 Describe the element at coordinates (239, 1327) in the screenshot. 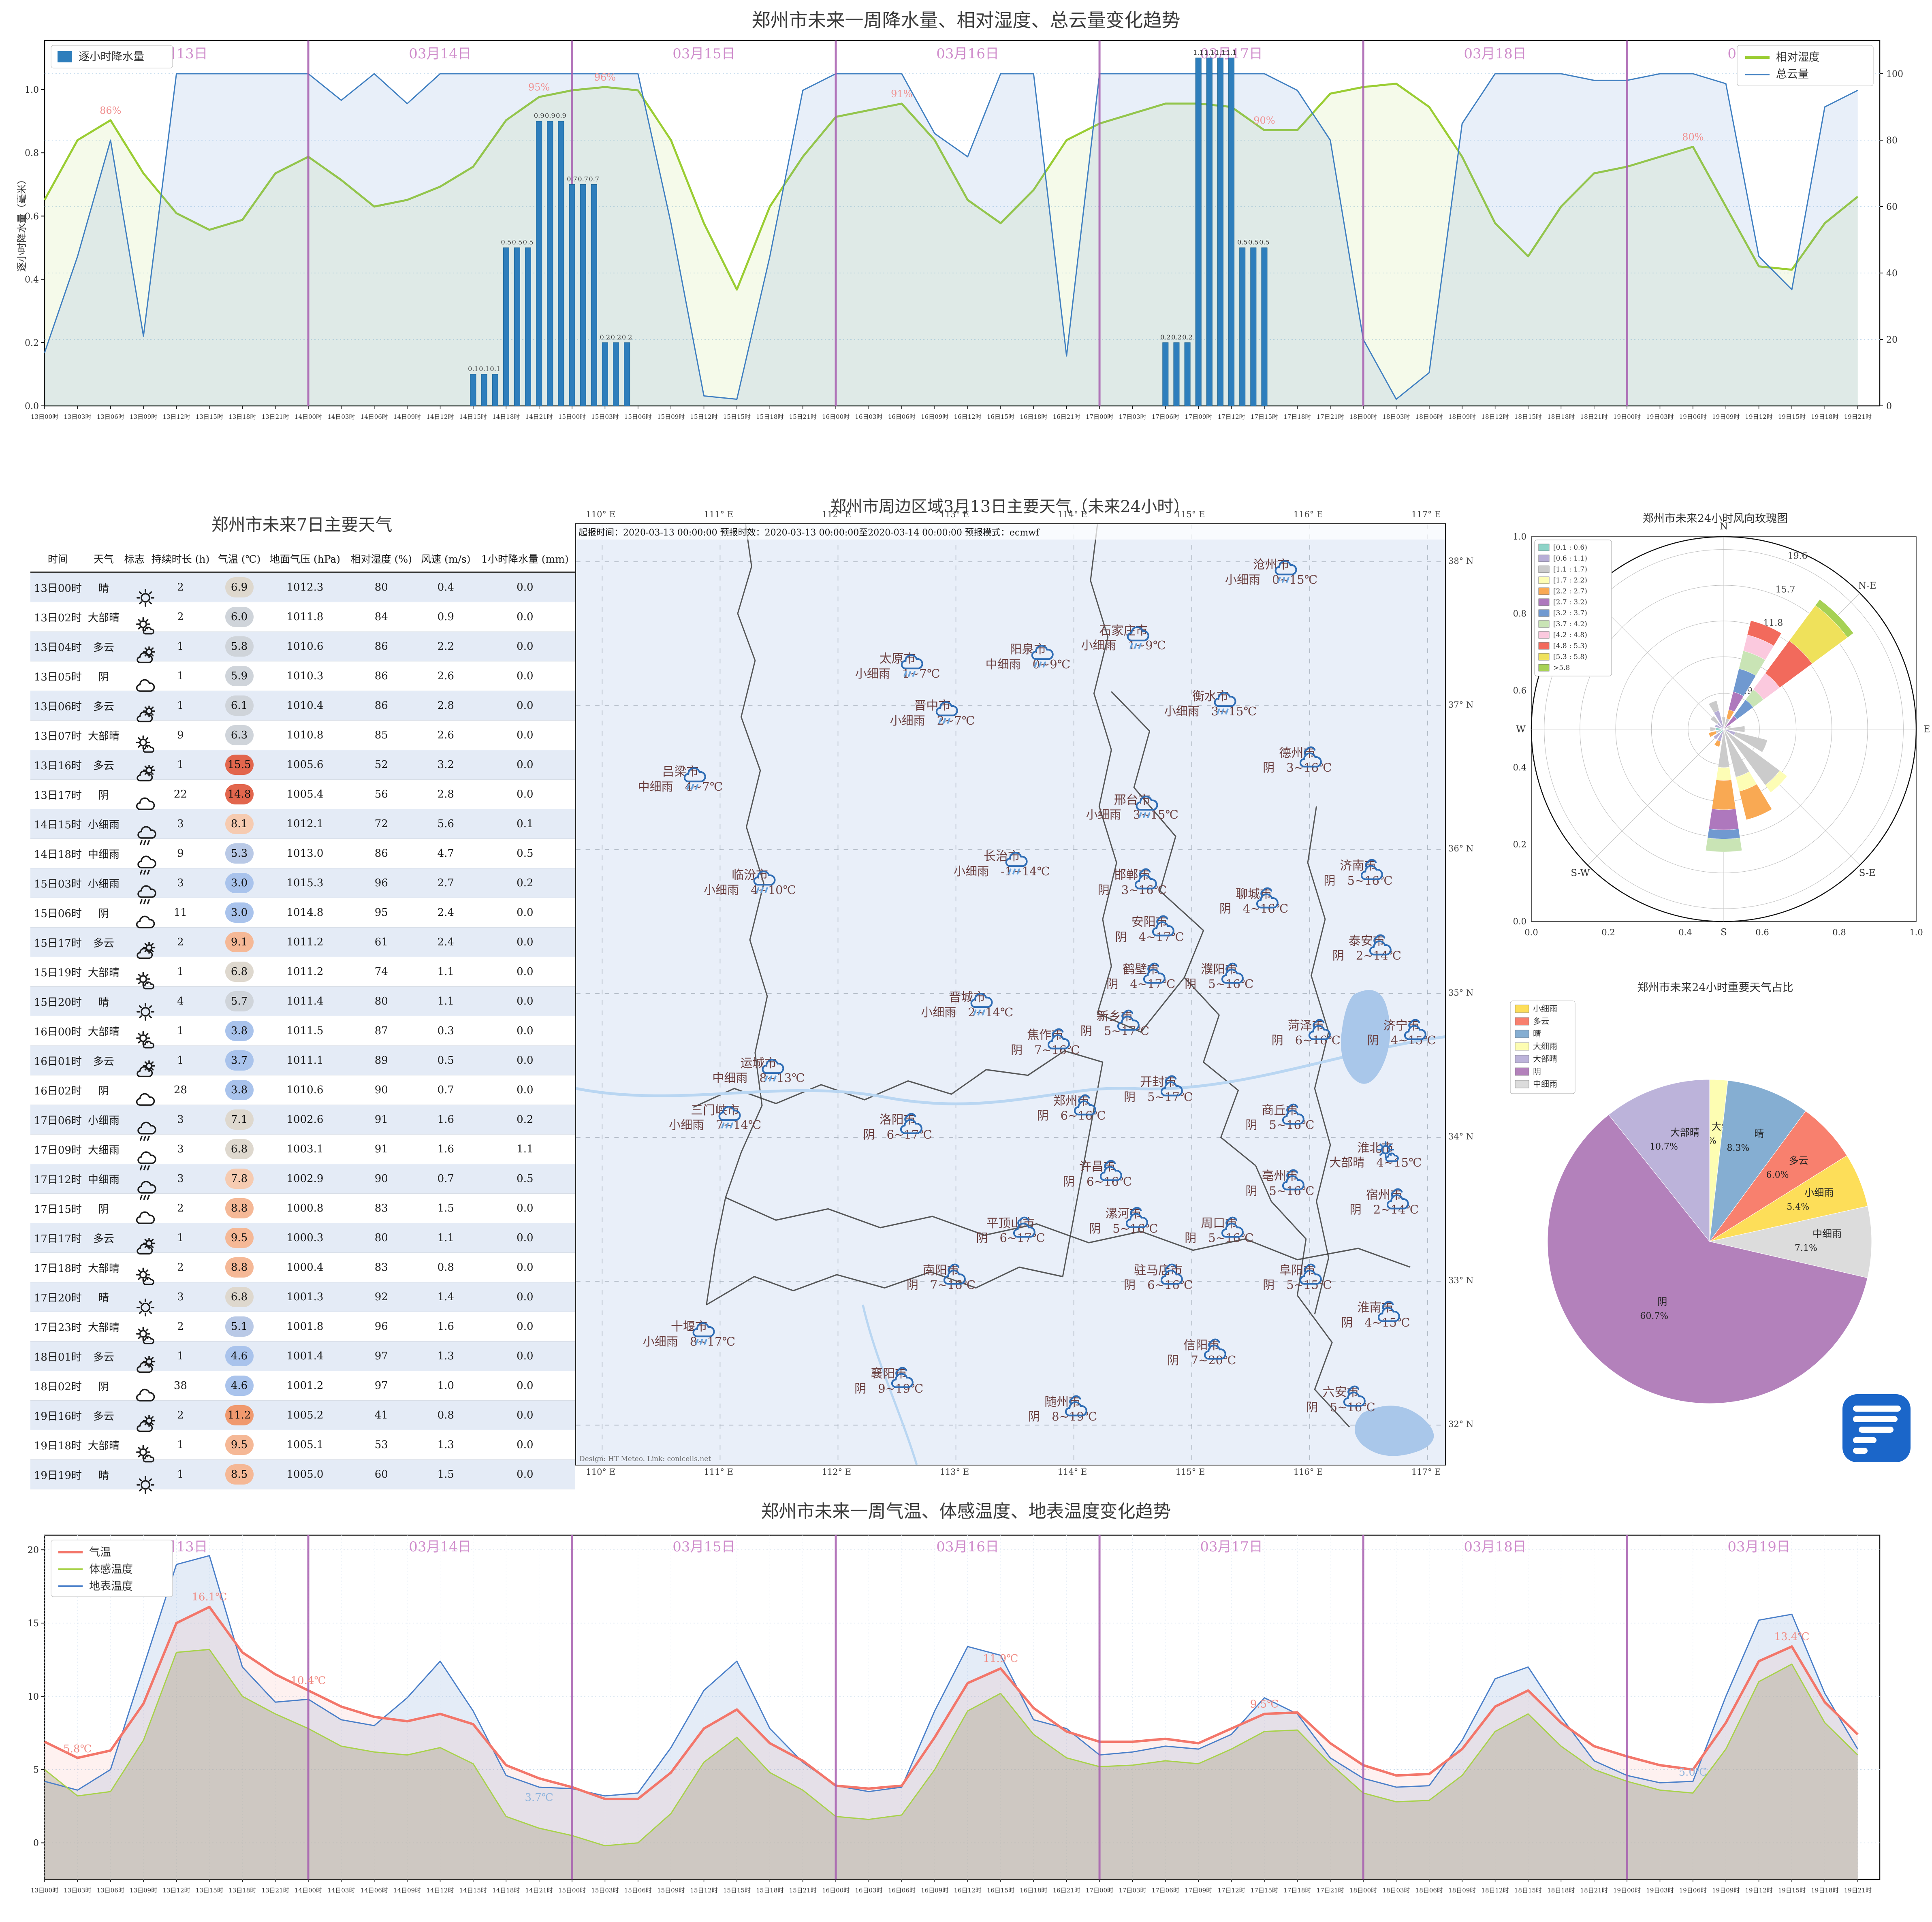

I see `temperature-badge: 5.1` at that location.